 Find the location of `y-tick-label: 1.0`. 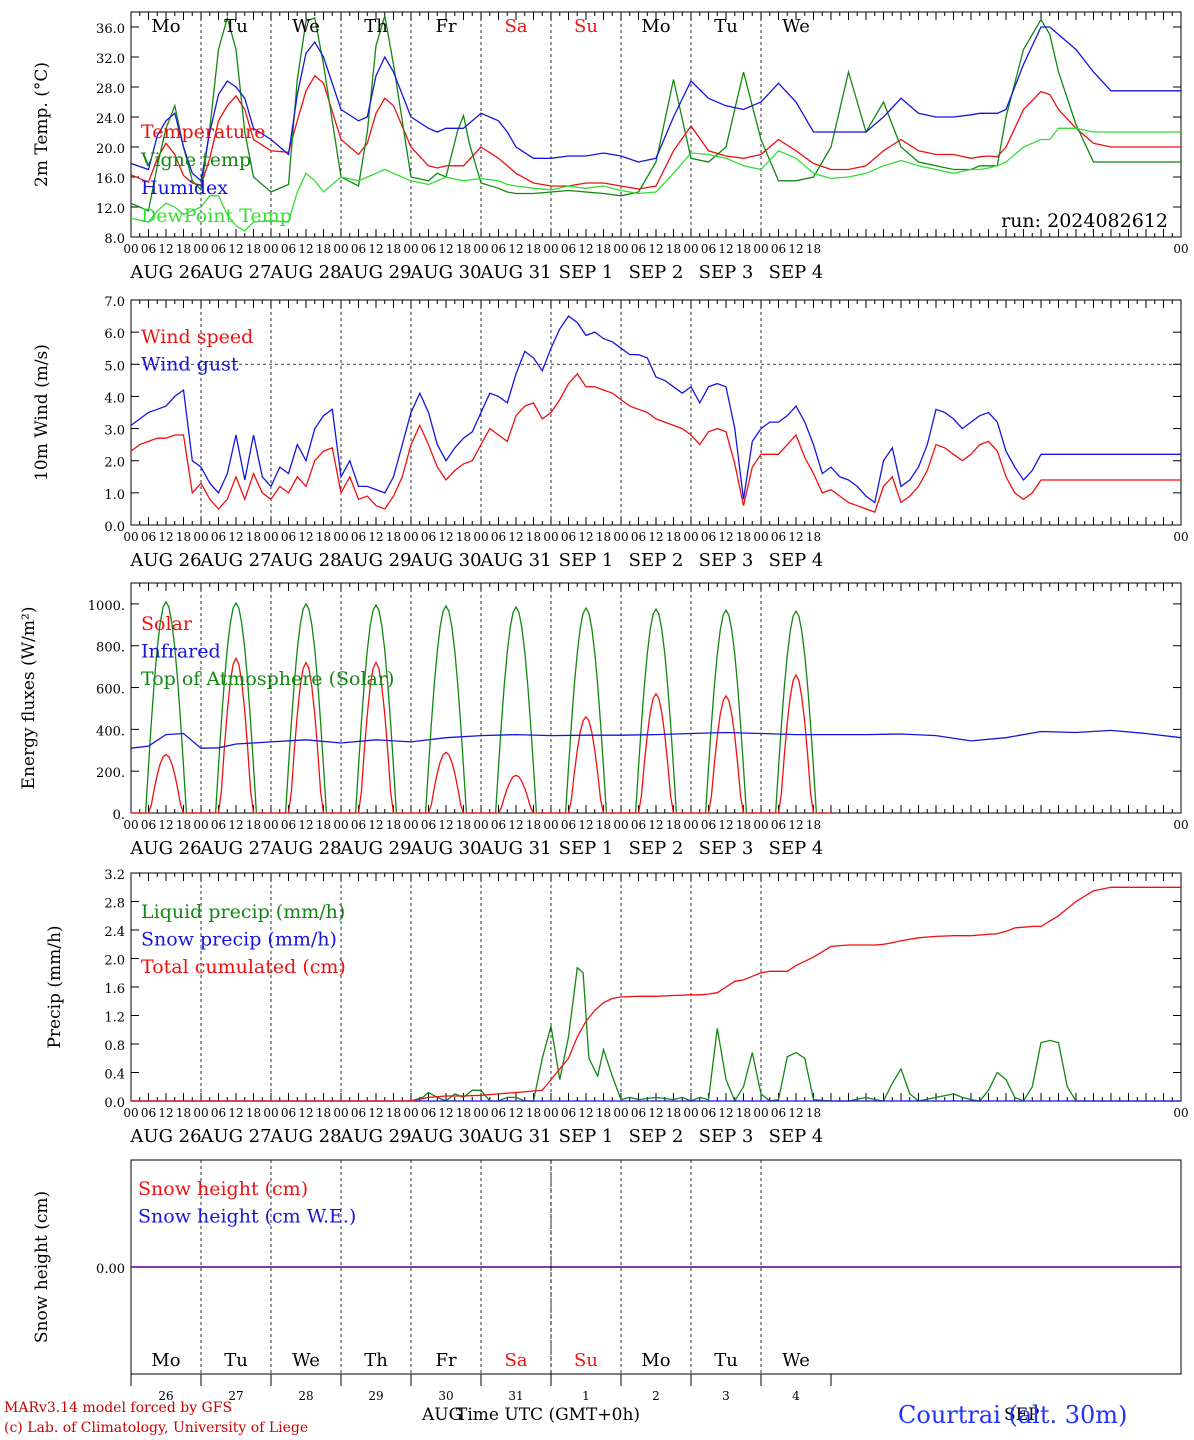

y-tick-label: 1.0 is located at coordinates (114, 495).